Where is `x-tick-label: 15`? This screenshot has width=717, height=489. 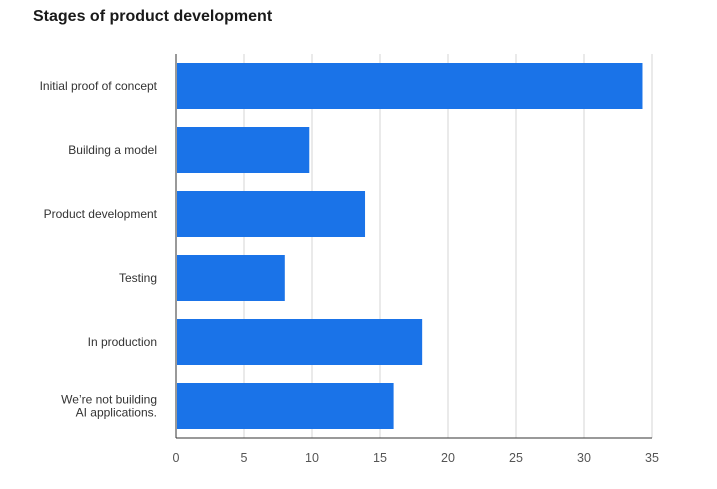 x-tick-label: 15 is located at coordinates (380, 458).